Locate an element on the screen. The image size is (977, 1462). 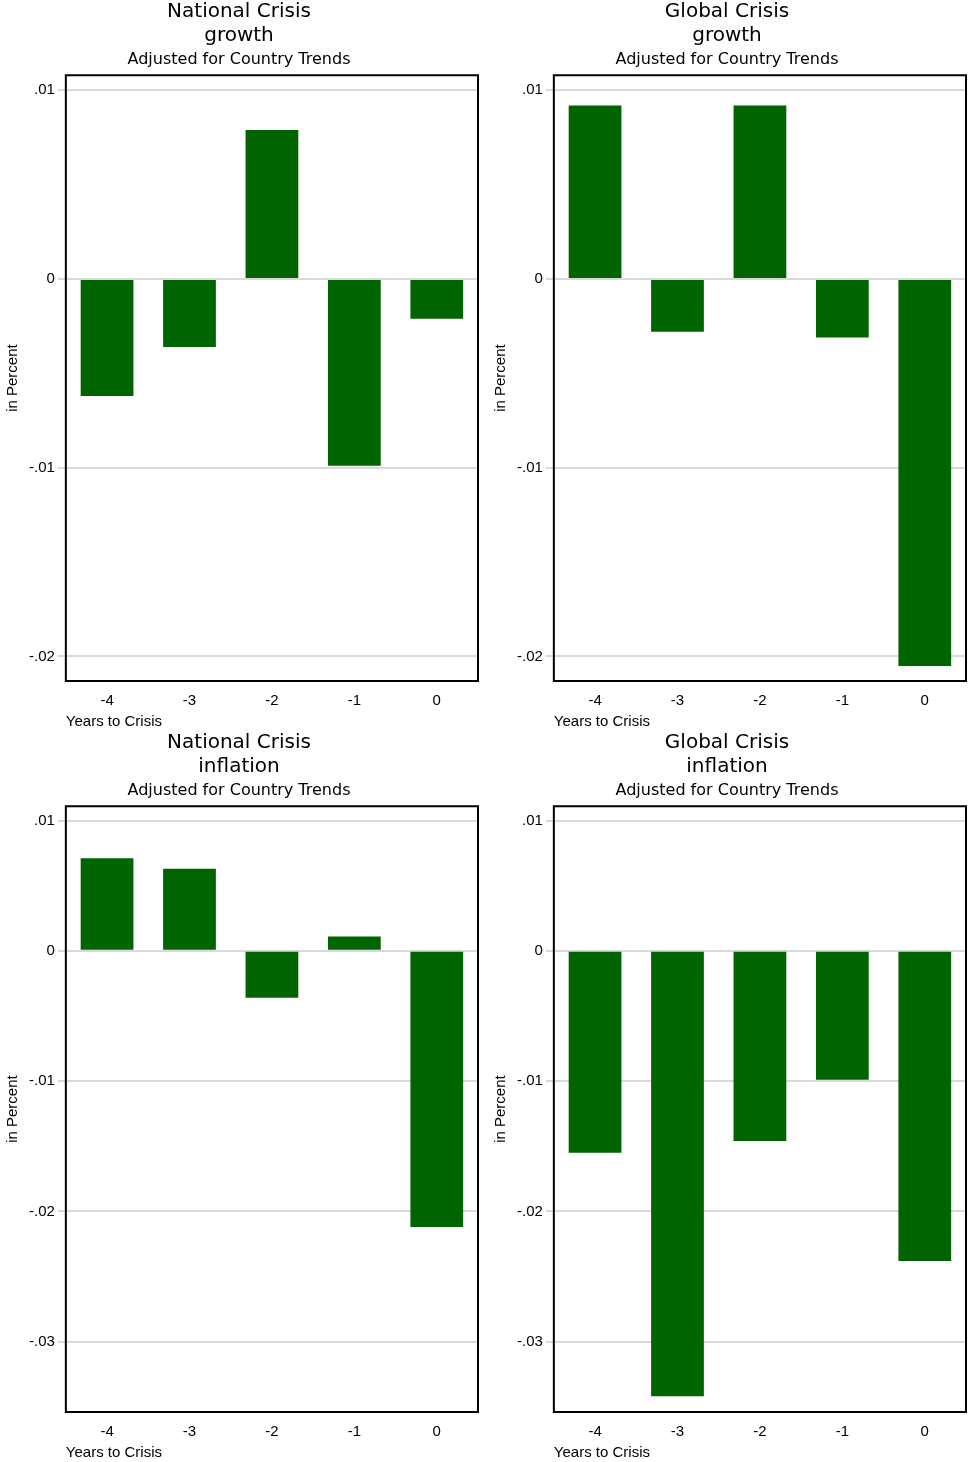
chart-title: National Crisis inflation is located at coordinates (239, 753).